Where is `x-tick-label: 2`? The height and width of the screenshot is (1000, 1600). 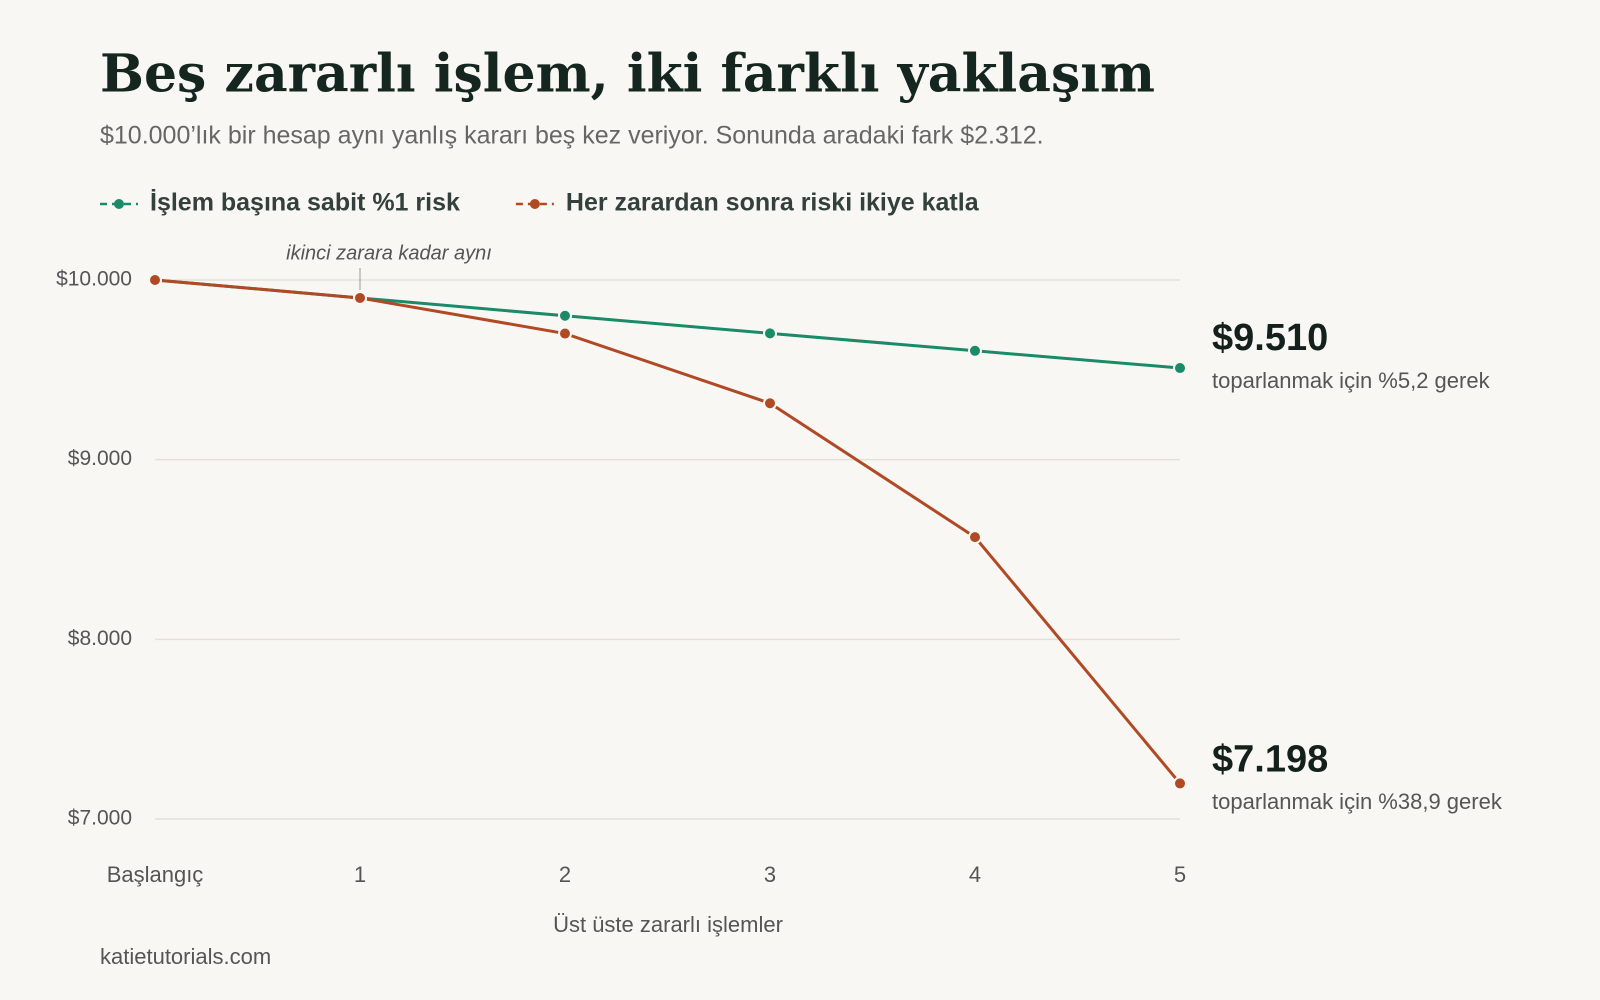
x-tick-label: 2 is located at coordinates (565, 874).